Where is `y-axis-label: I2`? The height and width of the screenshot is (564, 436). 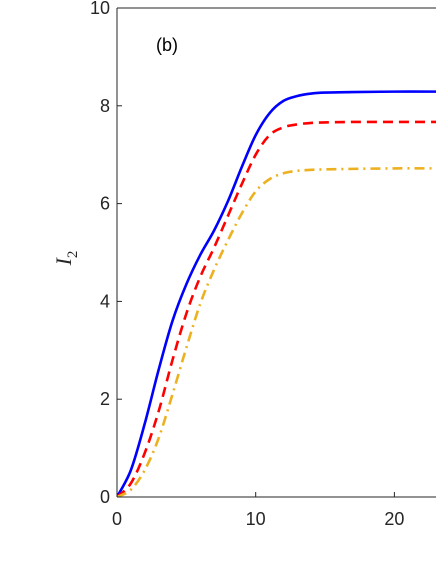 y-axis-label: I2 is located at coordinates (66, 259).